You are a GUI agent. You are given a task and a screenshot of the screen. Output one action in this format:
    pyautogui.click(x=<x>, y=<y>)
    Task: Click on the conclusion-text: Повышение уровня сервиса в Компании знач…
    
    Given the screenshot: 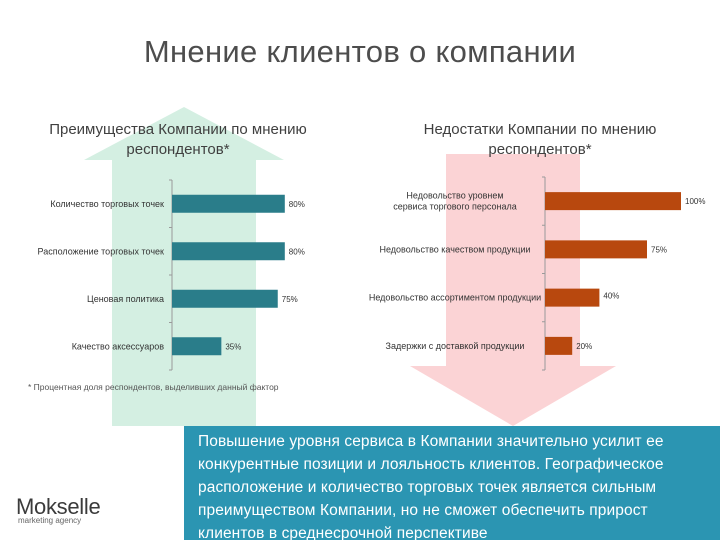 What is the action you would take?
    pyautogui.click(x=431, y=487)
    